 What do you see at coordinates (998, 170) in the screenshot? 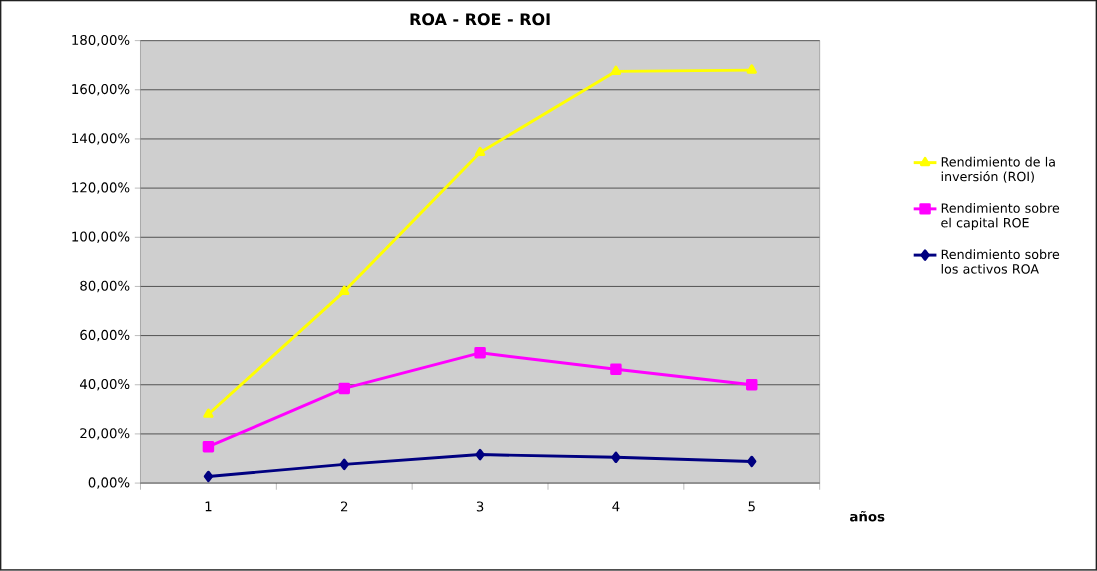
I see `legend-label: Rendimiento de la inversión (ROI)` at bounding box center [998, 170].